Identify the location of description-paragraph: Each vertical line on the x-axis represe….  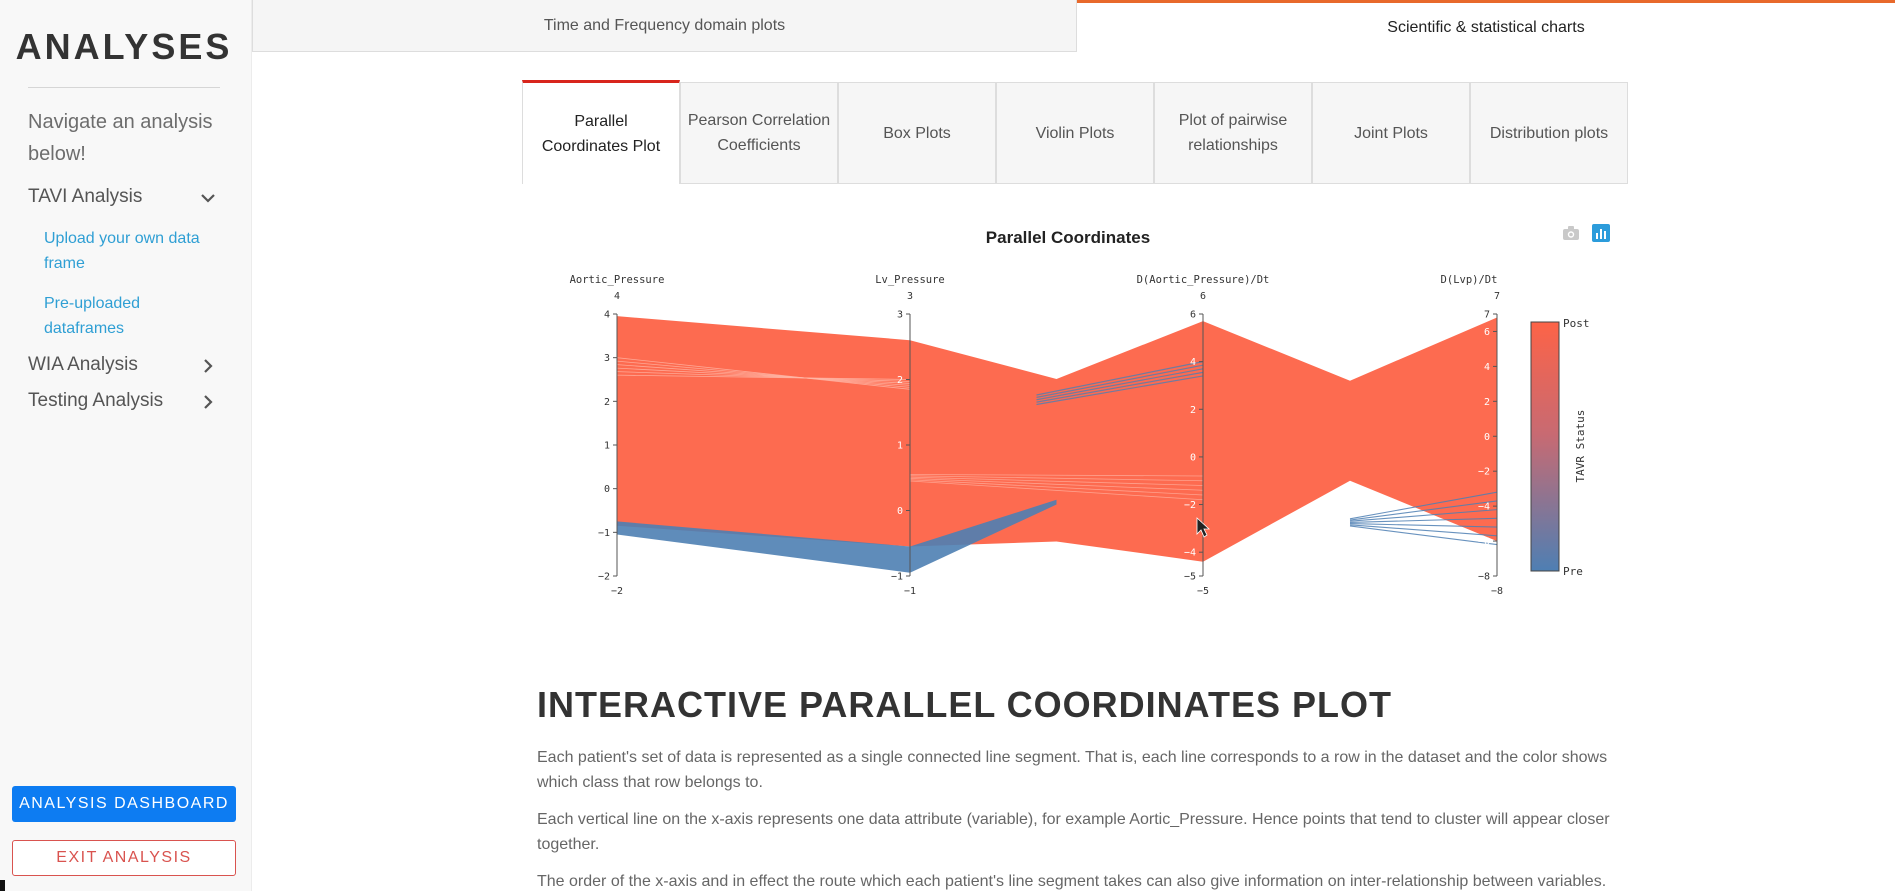
(1073, 832).